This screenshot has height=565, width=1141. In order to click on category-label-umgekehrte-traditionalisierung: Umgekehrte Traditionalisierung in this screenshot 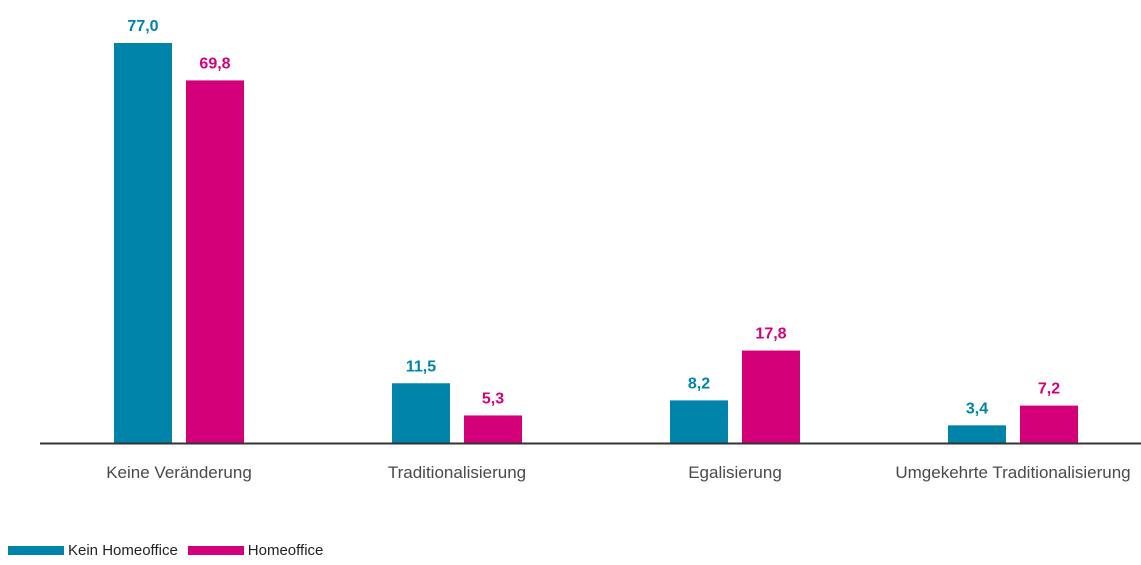, I will do `click(1012, 472)`.